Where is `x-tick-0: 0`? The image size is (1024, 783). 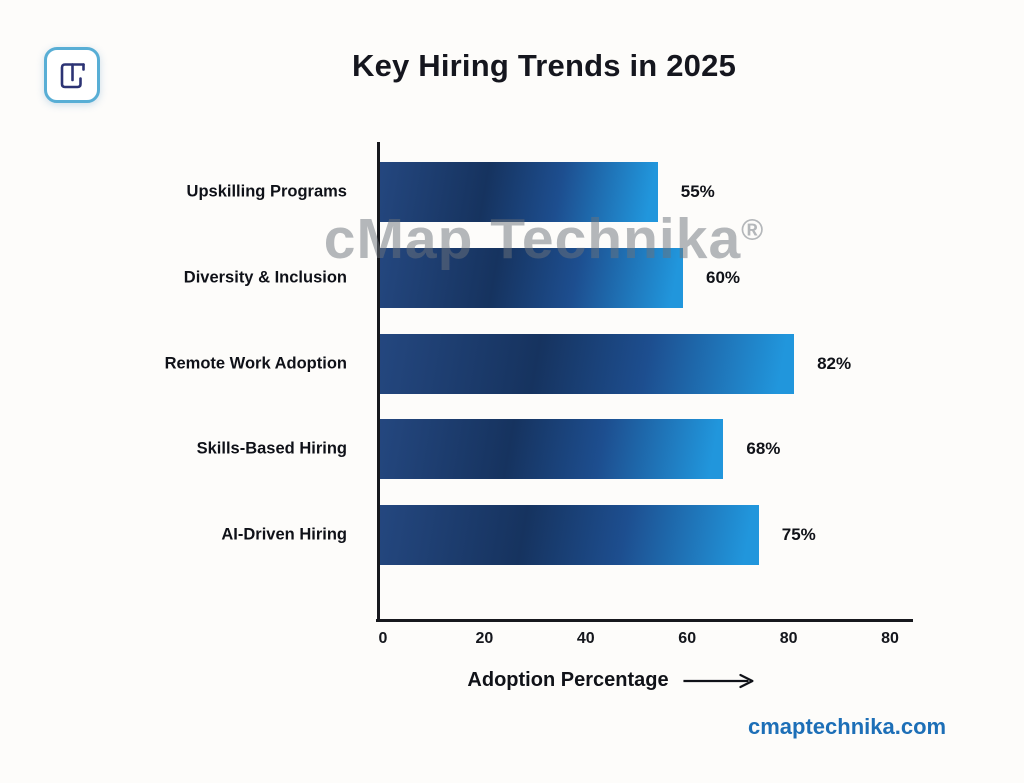
x-tick-0: 0 is located at coordinates (383, 638).